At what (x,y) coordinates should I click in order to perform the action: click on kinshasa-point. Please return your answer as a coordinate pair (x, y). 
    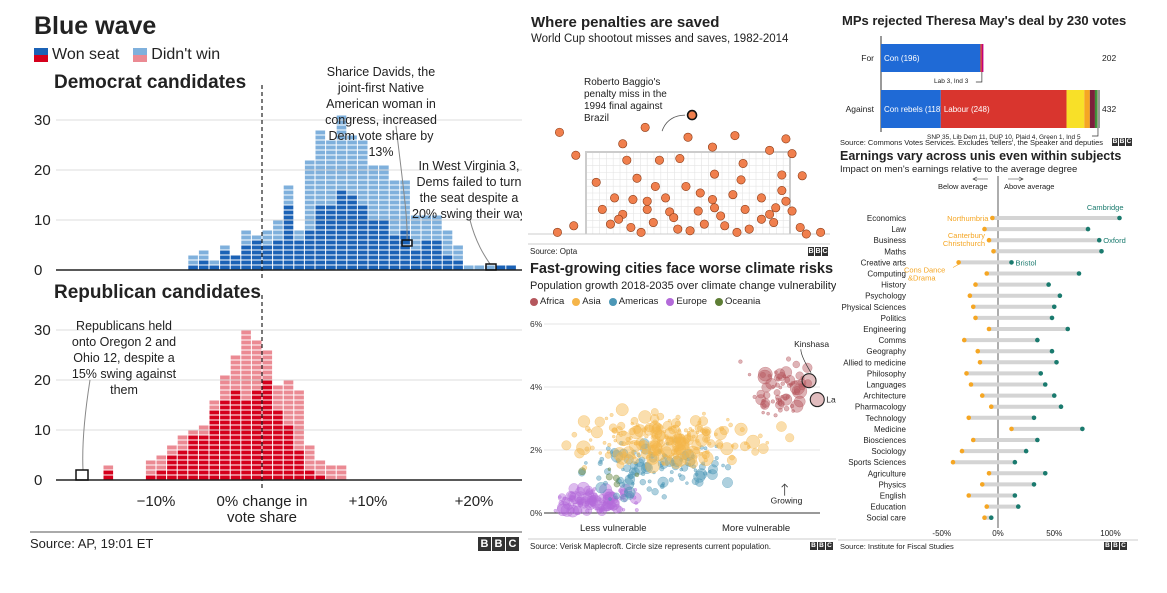
    Looking at the image, I should click on (809, 381).